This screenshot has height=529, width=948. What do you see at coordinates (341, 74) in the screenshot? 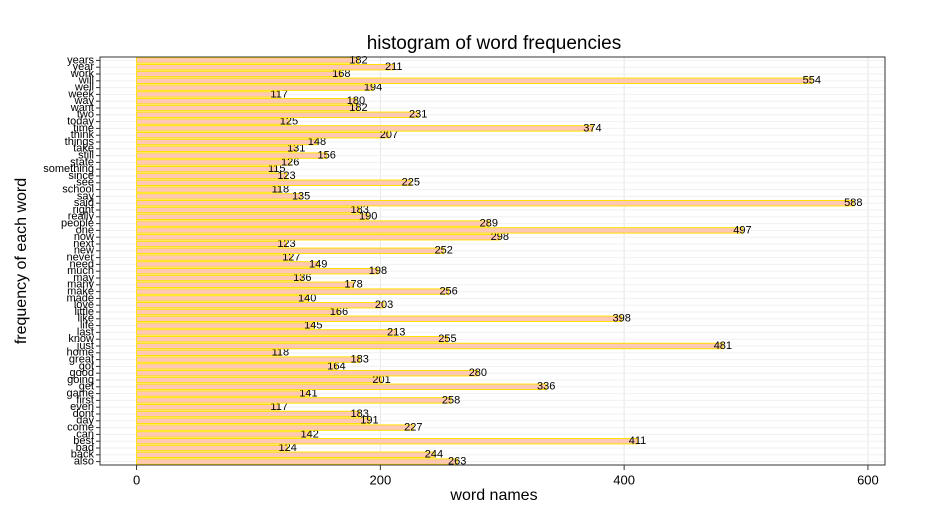
I see `data-label: 168` at bounding box center [341, 74].